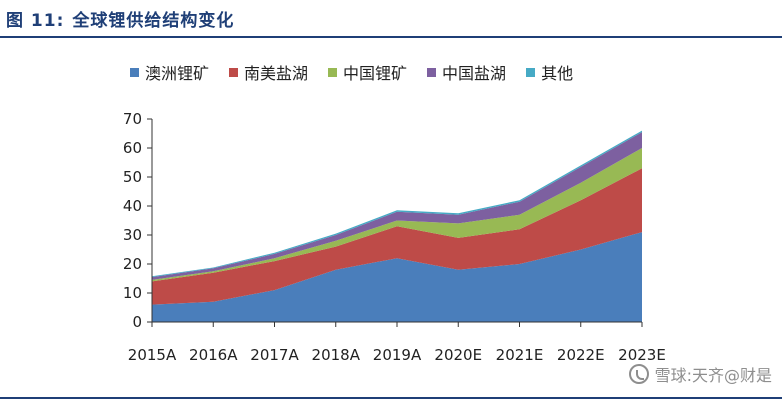 The height and width of the screenshot is (400, 782). Describe the element at coordinates (177, 73) in the screenshot. I see `legend-label: 澳洲锂矿` at that location.